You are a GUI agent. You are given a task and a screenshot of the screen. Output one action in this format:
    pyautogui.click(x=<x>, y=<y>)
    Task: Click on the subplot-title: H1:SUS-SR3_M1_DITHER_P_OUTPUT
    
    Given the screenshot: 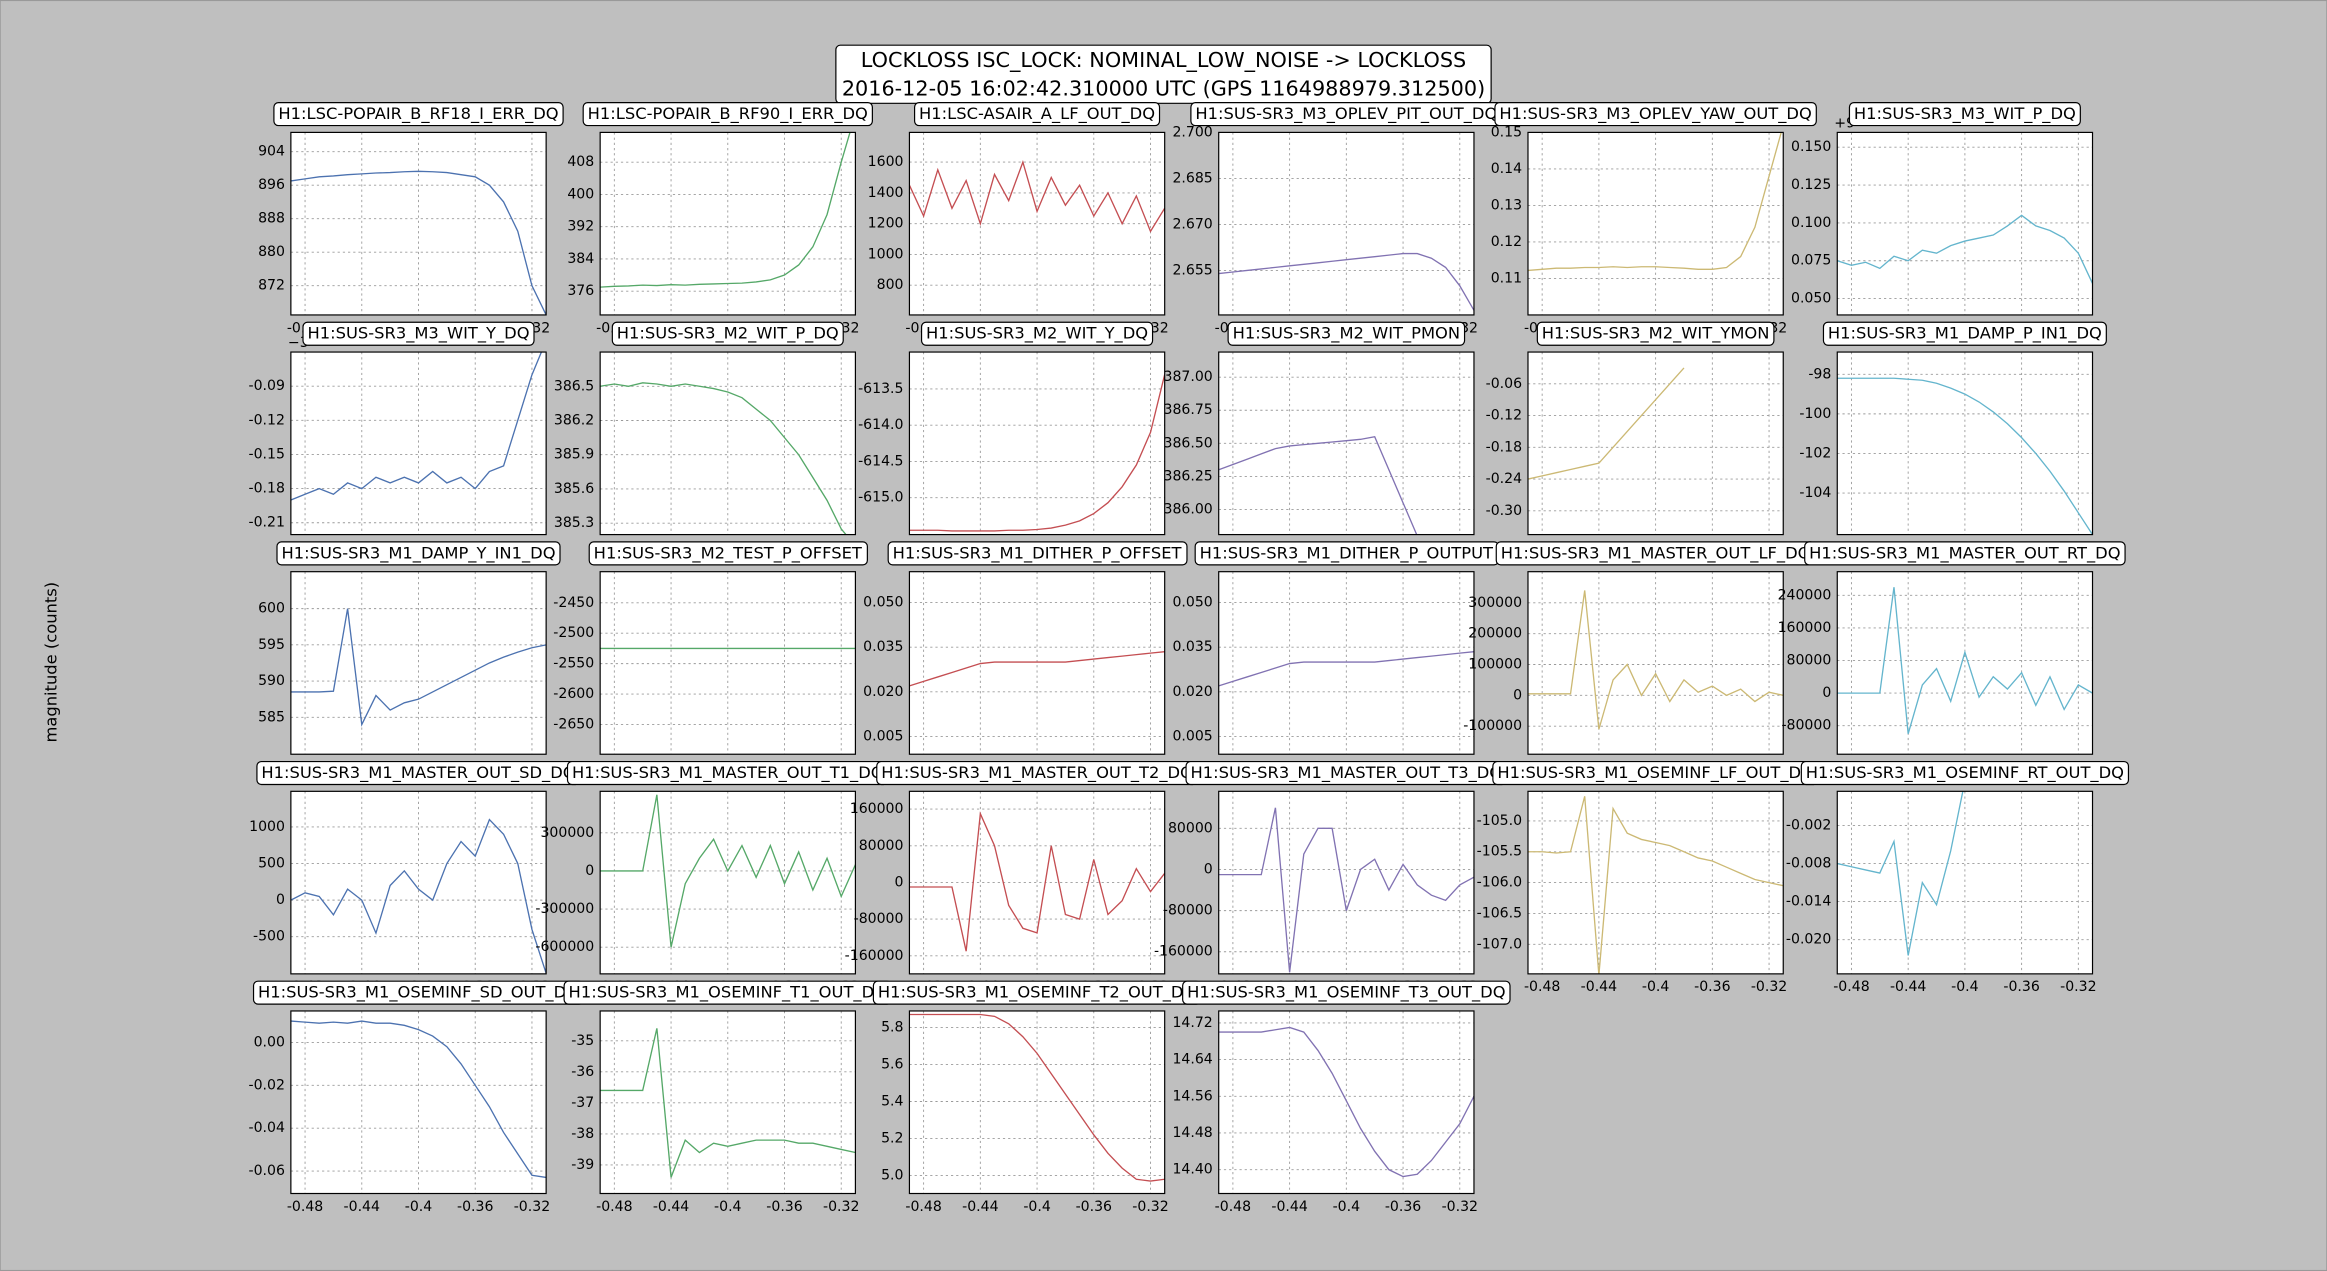 What is the action you would take?
    pyautogui.click(x=1347, y=553)
    